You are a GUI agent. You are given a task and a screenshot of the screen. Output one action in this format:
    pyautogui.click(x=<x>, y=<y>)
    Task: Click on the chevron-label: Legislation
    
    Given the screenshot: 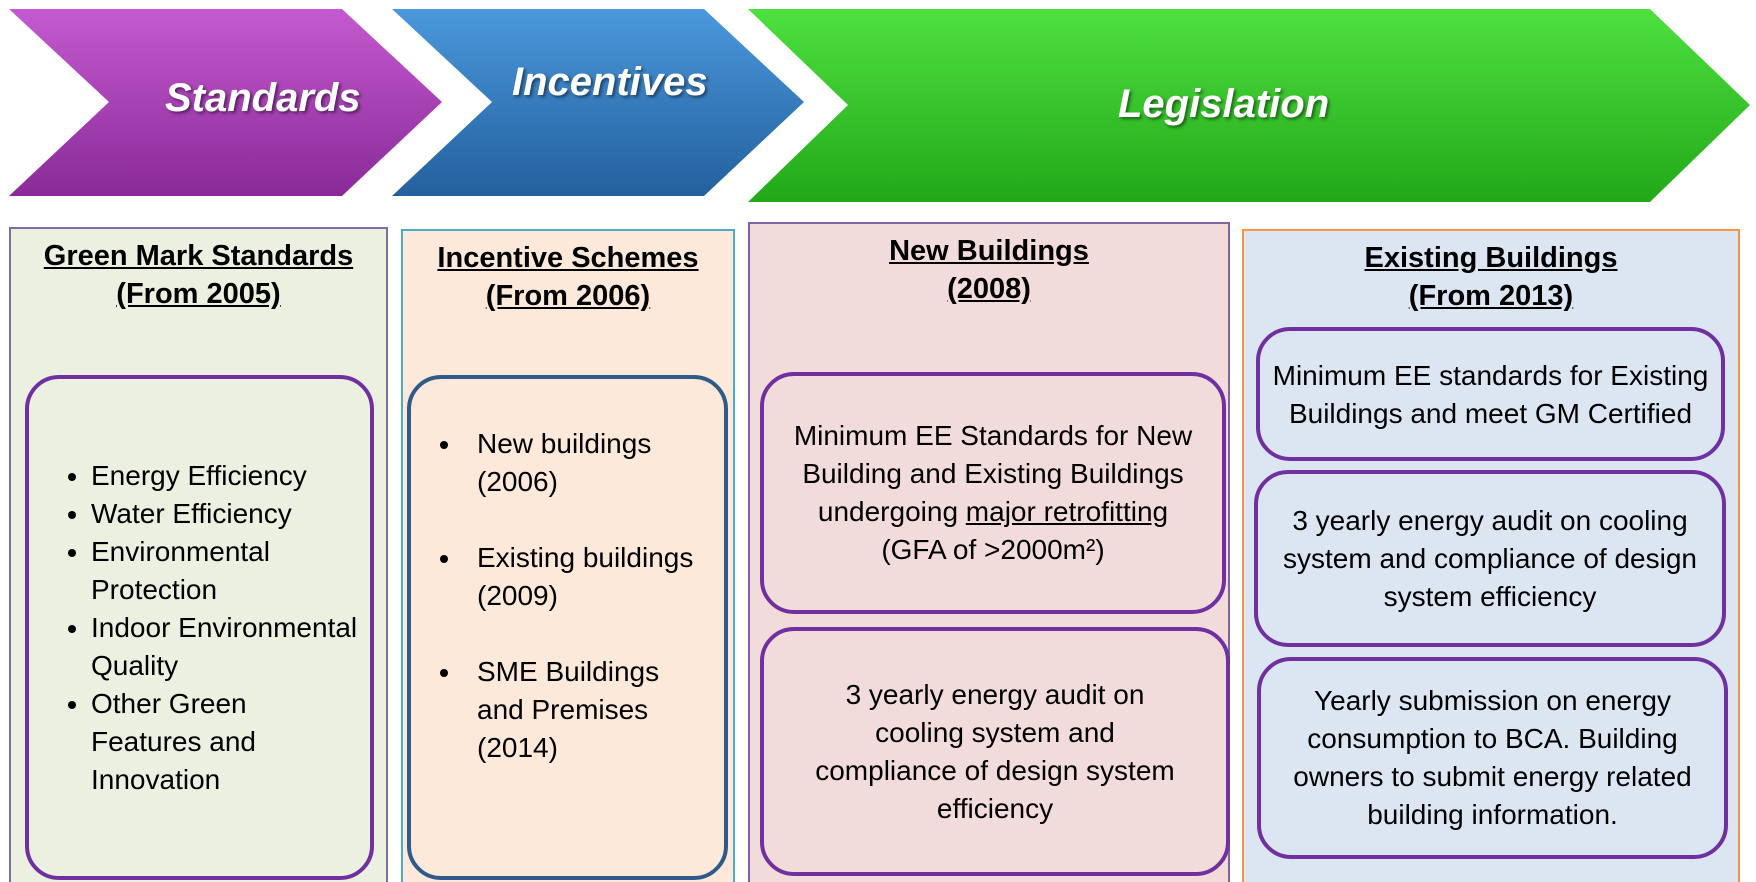 What is the action you would take?
    pyautogui.click(x=1224, y=104)
    